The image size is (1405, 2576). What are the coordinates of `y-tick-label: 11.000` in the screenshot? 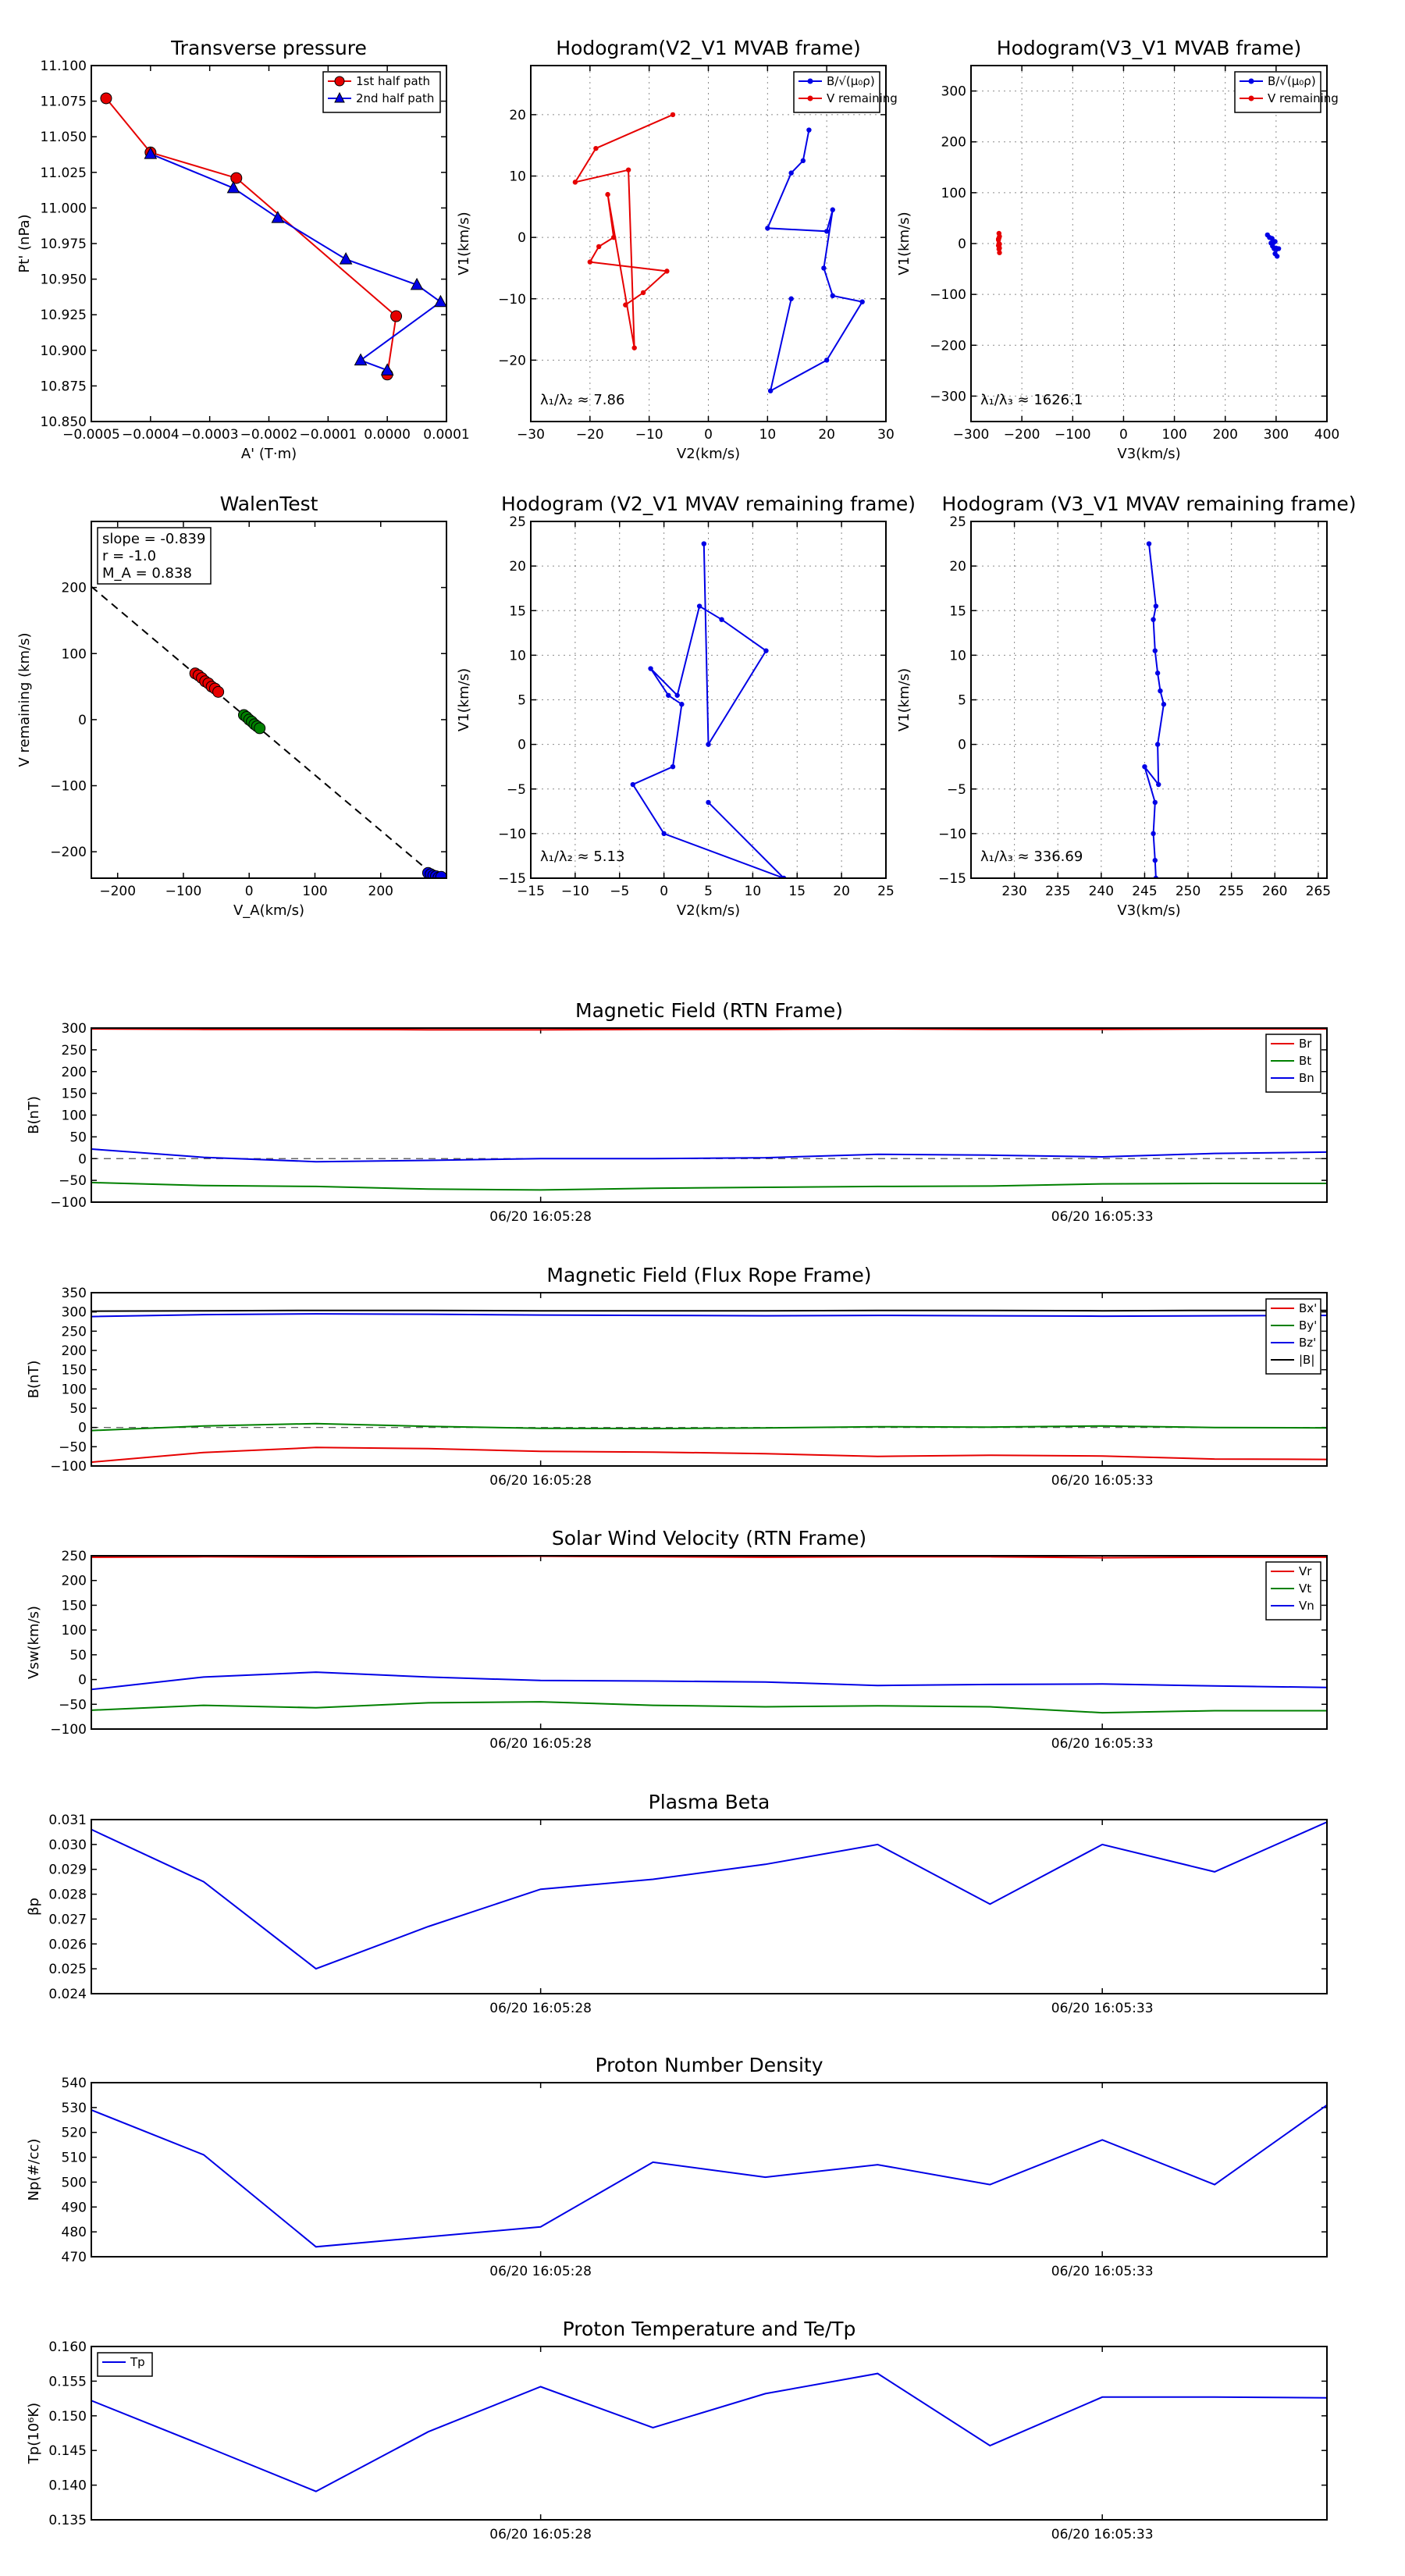 It's located at (64, 208).